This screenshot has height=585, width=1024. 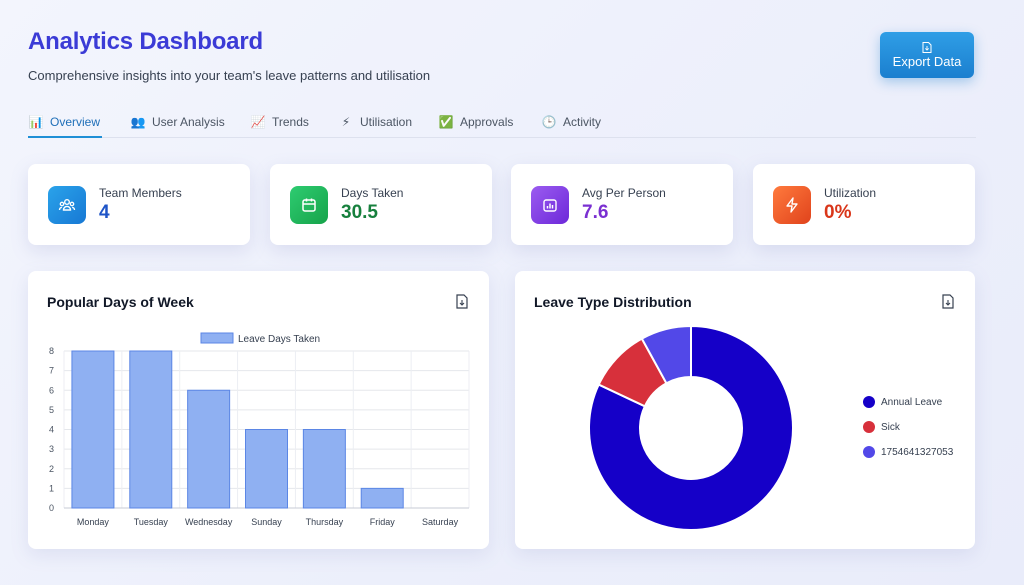 I want to click on legend-swatch, so click(x=217, y=338).